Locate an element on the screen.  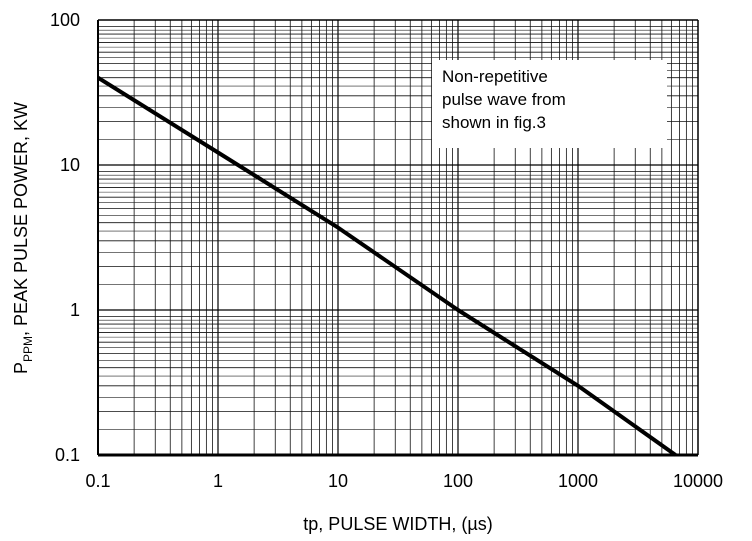
x-axis-label: tp, PULSE WIDTH, (µs) is located at coordinates (397, 524).